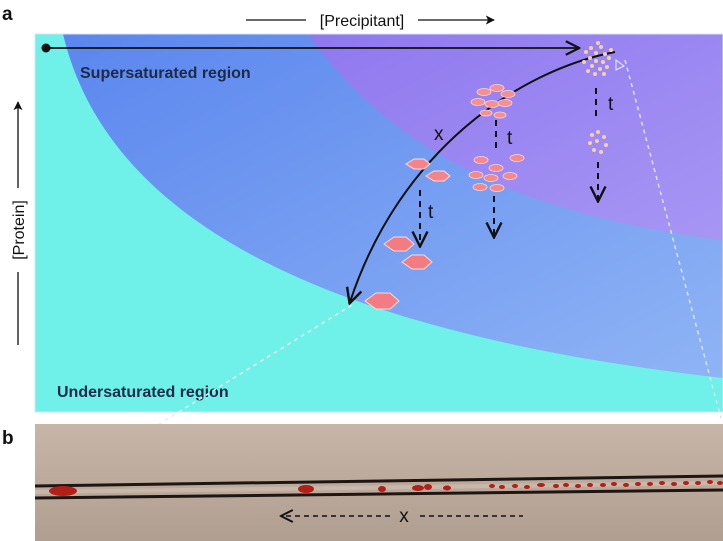  What do you see at coordinates (386, 488) in the screenshot?
I see `capillary-crystals` at bounding box center [386, 488].